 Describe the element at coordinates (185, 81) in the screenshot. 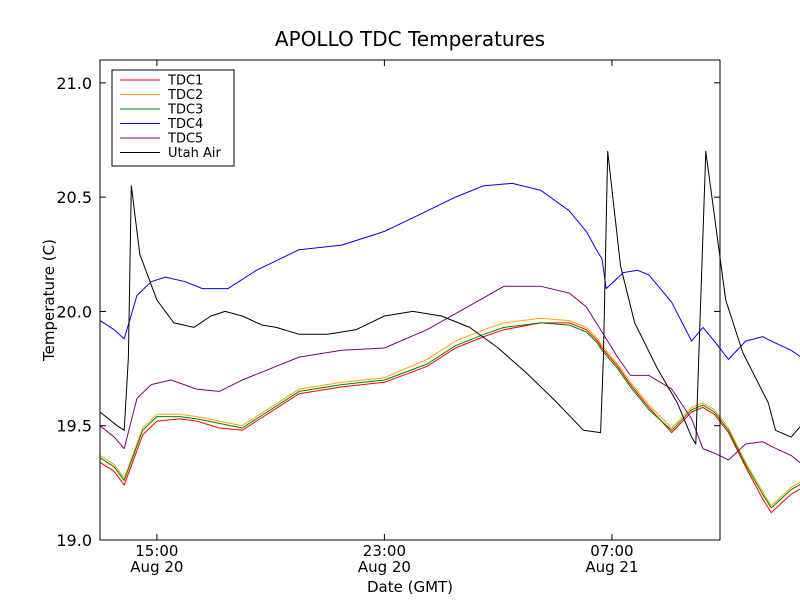

I see `legend-label: TDC1` at that location.